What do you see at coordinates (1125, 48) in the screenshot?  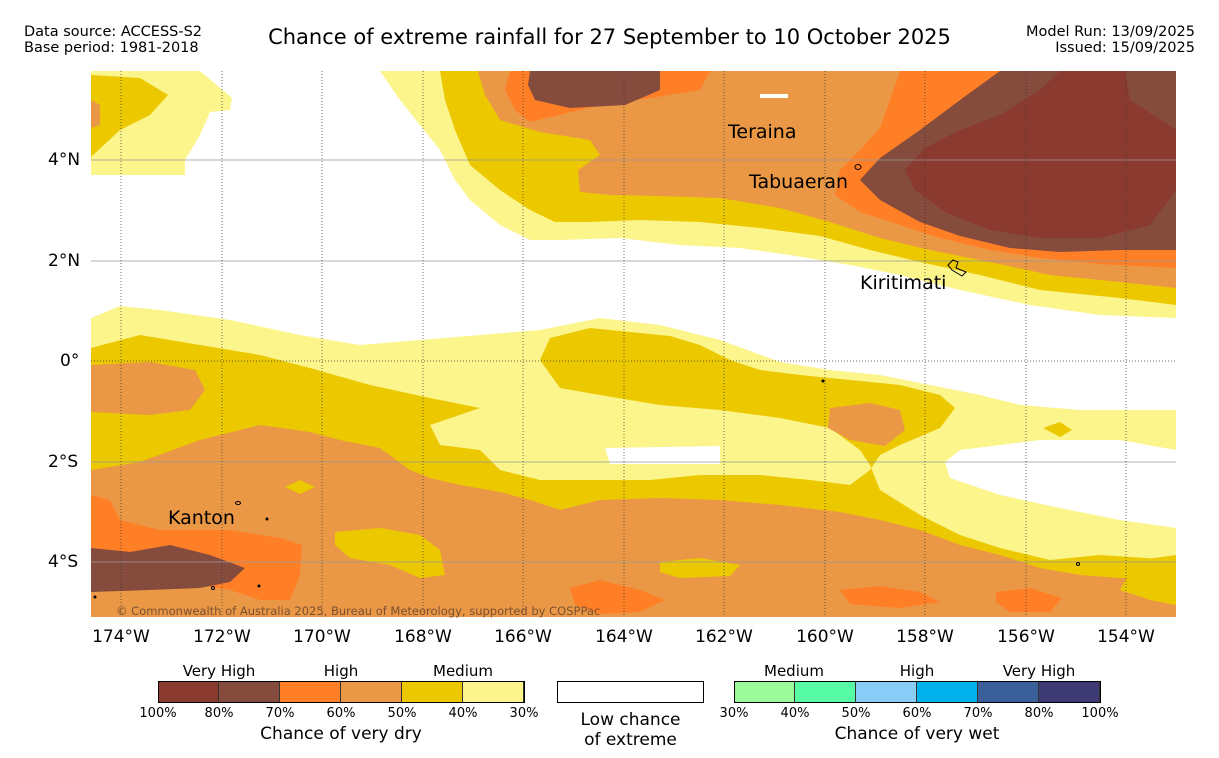 I see `issued-date: Issued: 15/09/2025` at bounding box center [1125, 48].